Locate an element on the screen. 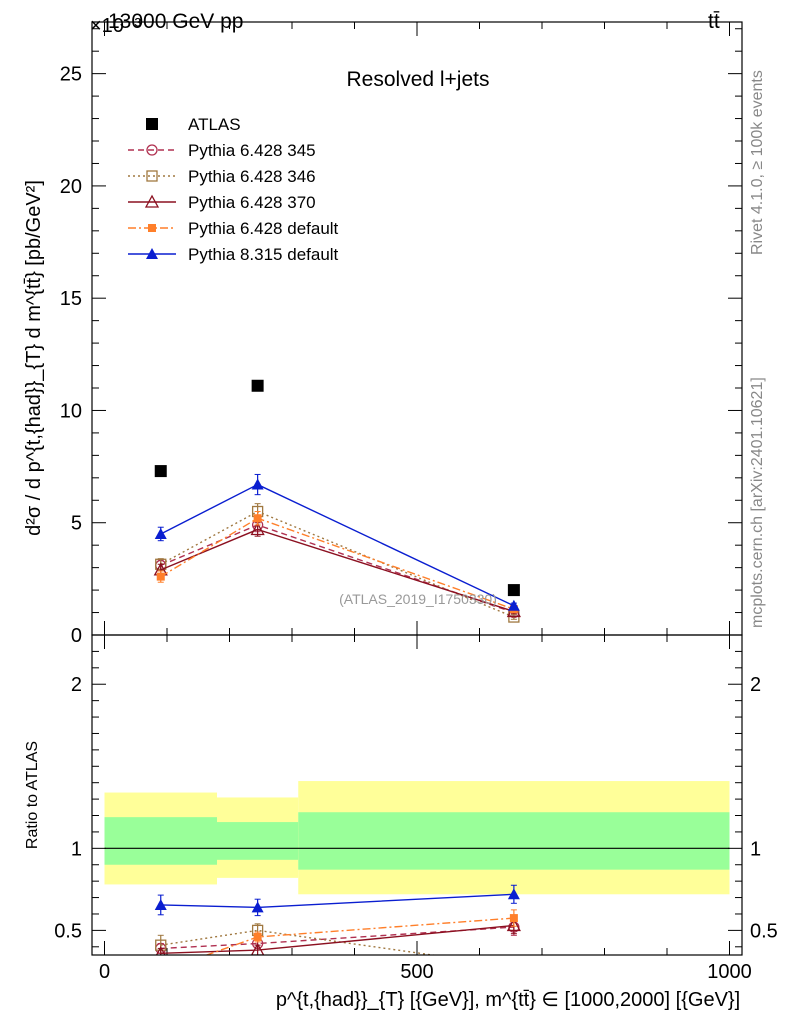  header-left-title: 13000 GeV pp is located at coordinates (175, 21).